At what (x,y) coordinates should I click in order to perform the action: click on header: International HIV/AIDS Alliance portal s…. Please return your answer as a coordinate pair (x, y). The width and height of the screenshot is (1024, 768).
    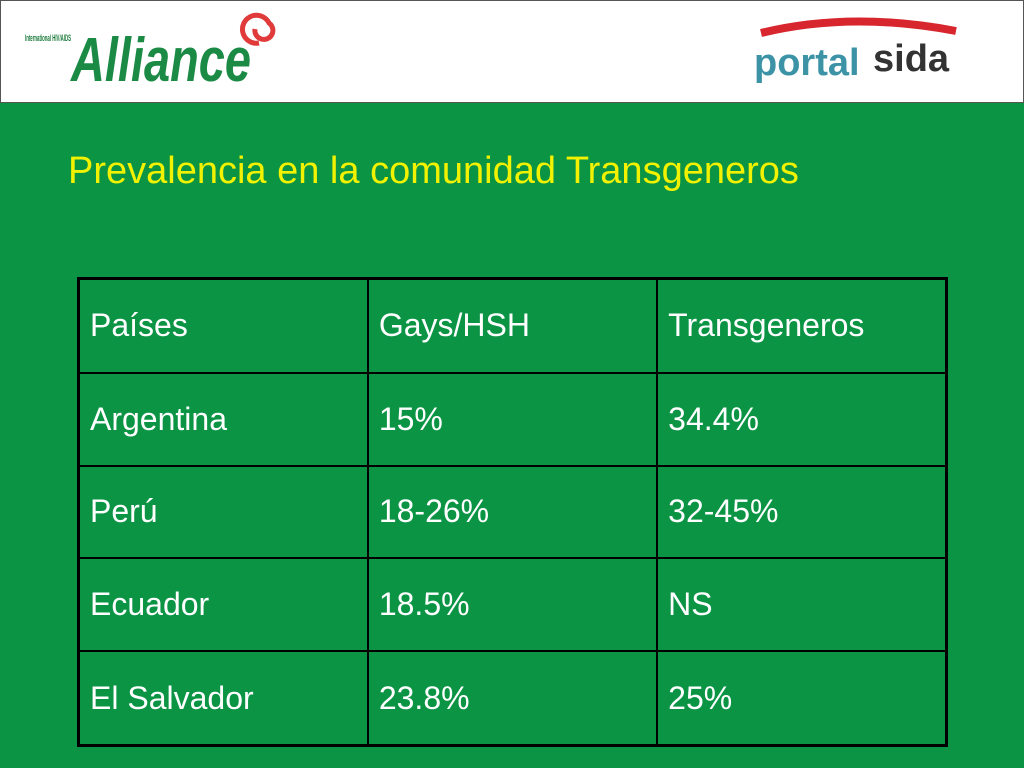
    Looking at the image, I should click on (512, 51).